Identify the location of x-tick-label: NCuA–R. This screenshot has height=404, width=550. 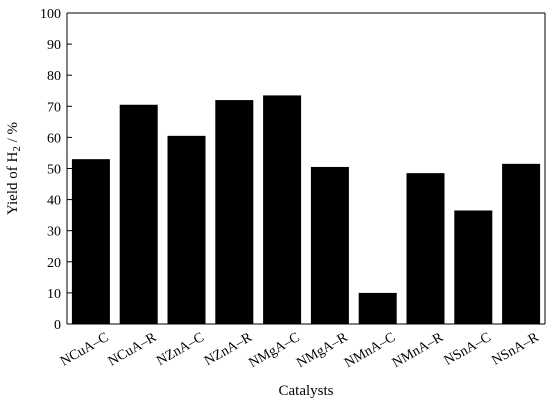
(133, 350).